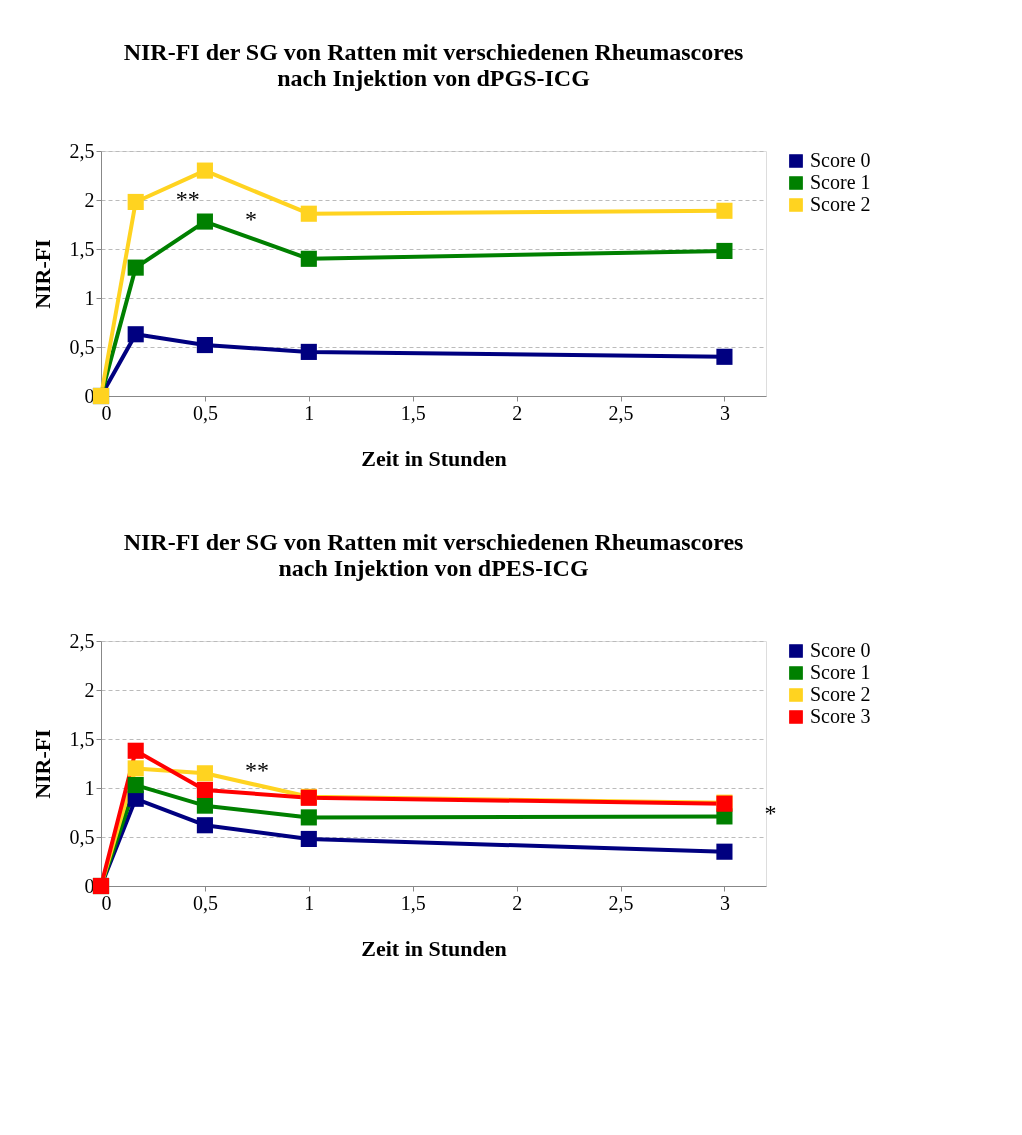 The image size is (1022, 1135). Describe the element at coordinates (840, 716) in the screenshot. I see `legend-label: Score 3` at that location.